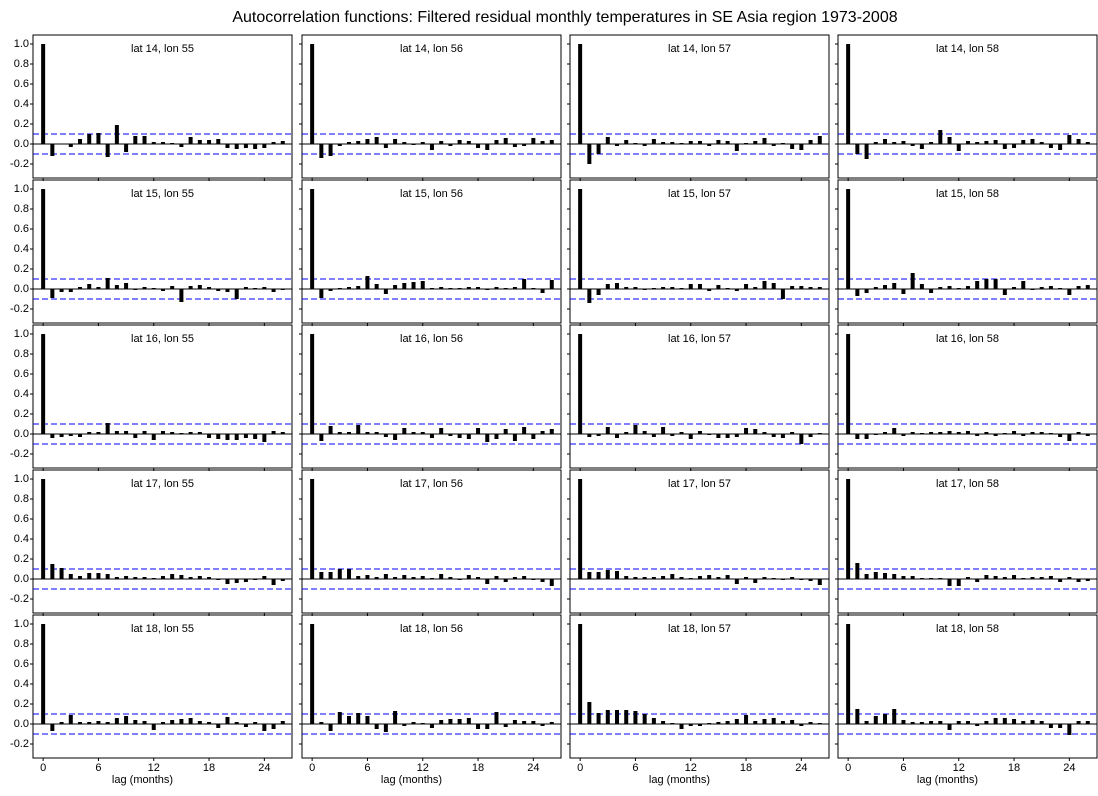  I want to click on x-tick-label: 0, so click(43, 768).